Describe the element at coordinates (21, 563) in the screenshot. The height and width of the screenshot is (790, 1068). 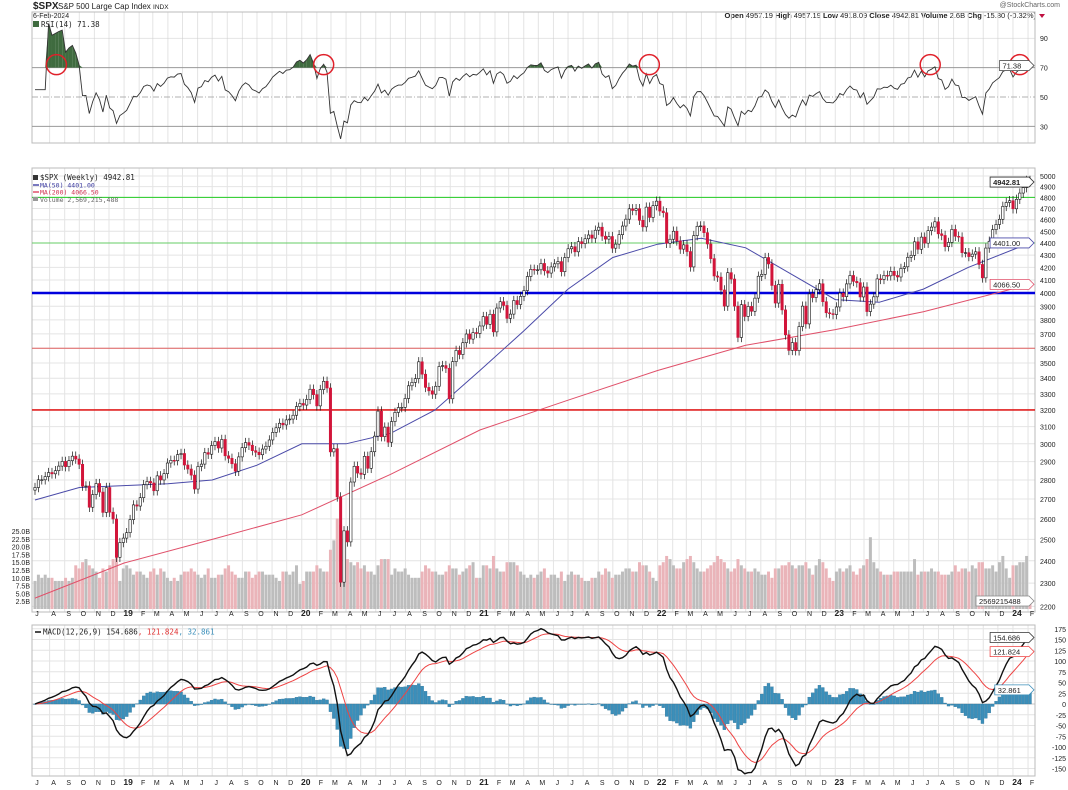
I see `volume-tick-label: 15.0B` at that location.